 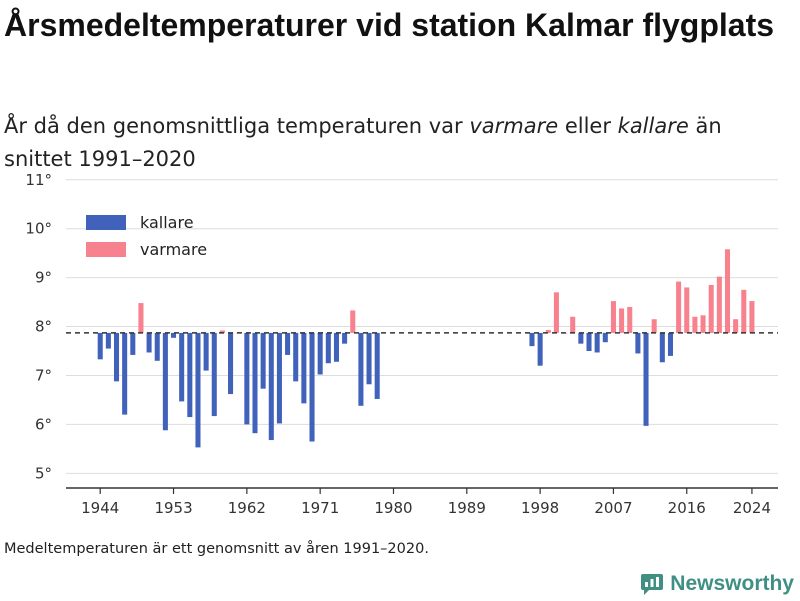 What do you see at coordinates (467, 508) in the screenshot?
I see `x-tick-label: 1989` at bounding box center [467, 508].